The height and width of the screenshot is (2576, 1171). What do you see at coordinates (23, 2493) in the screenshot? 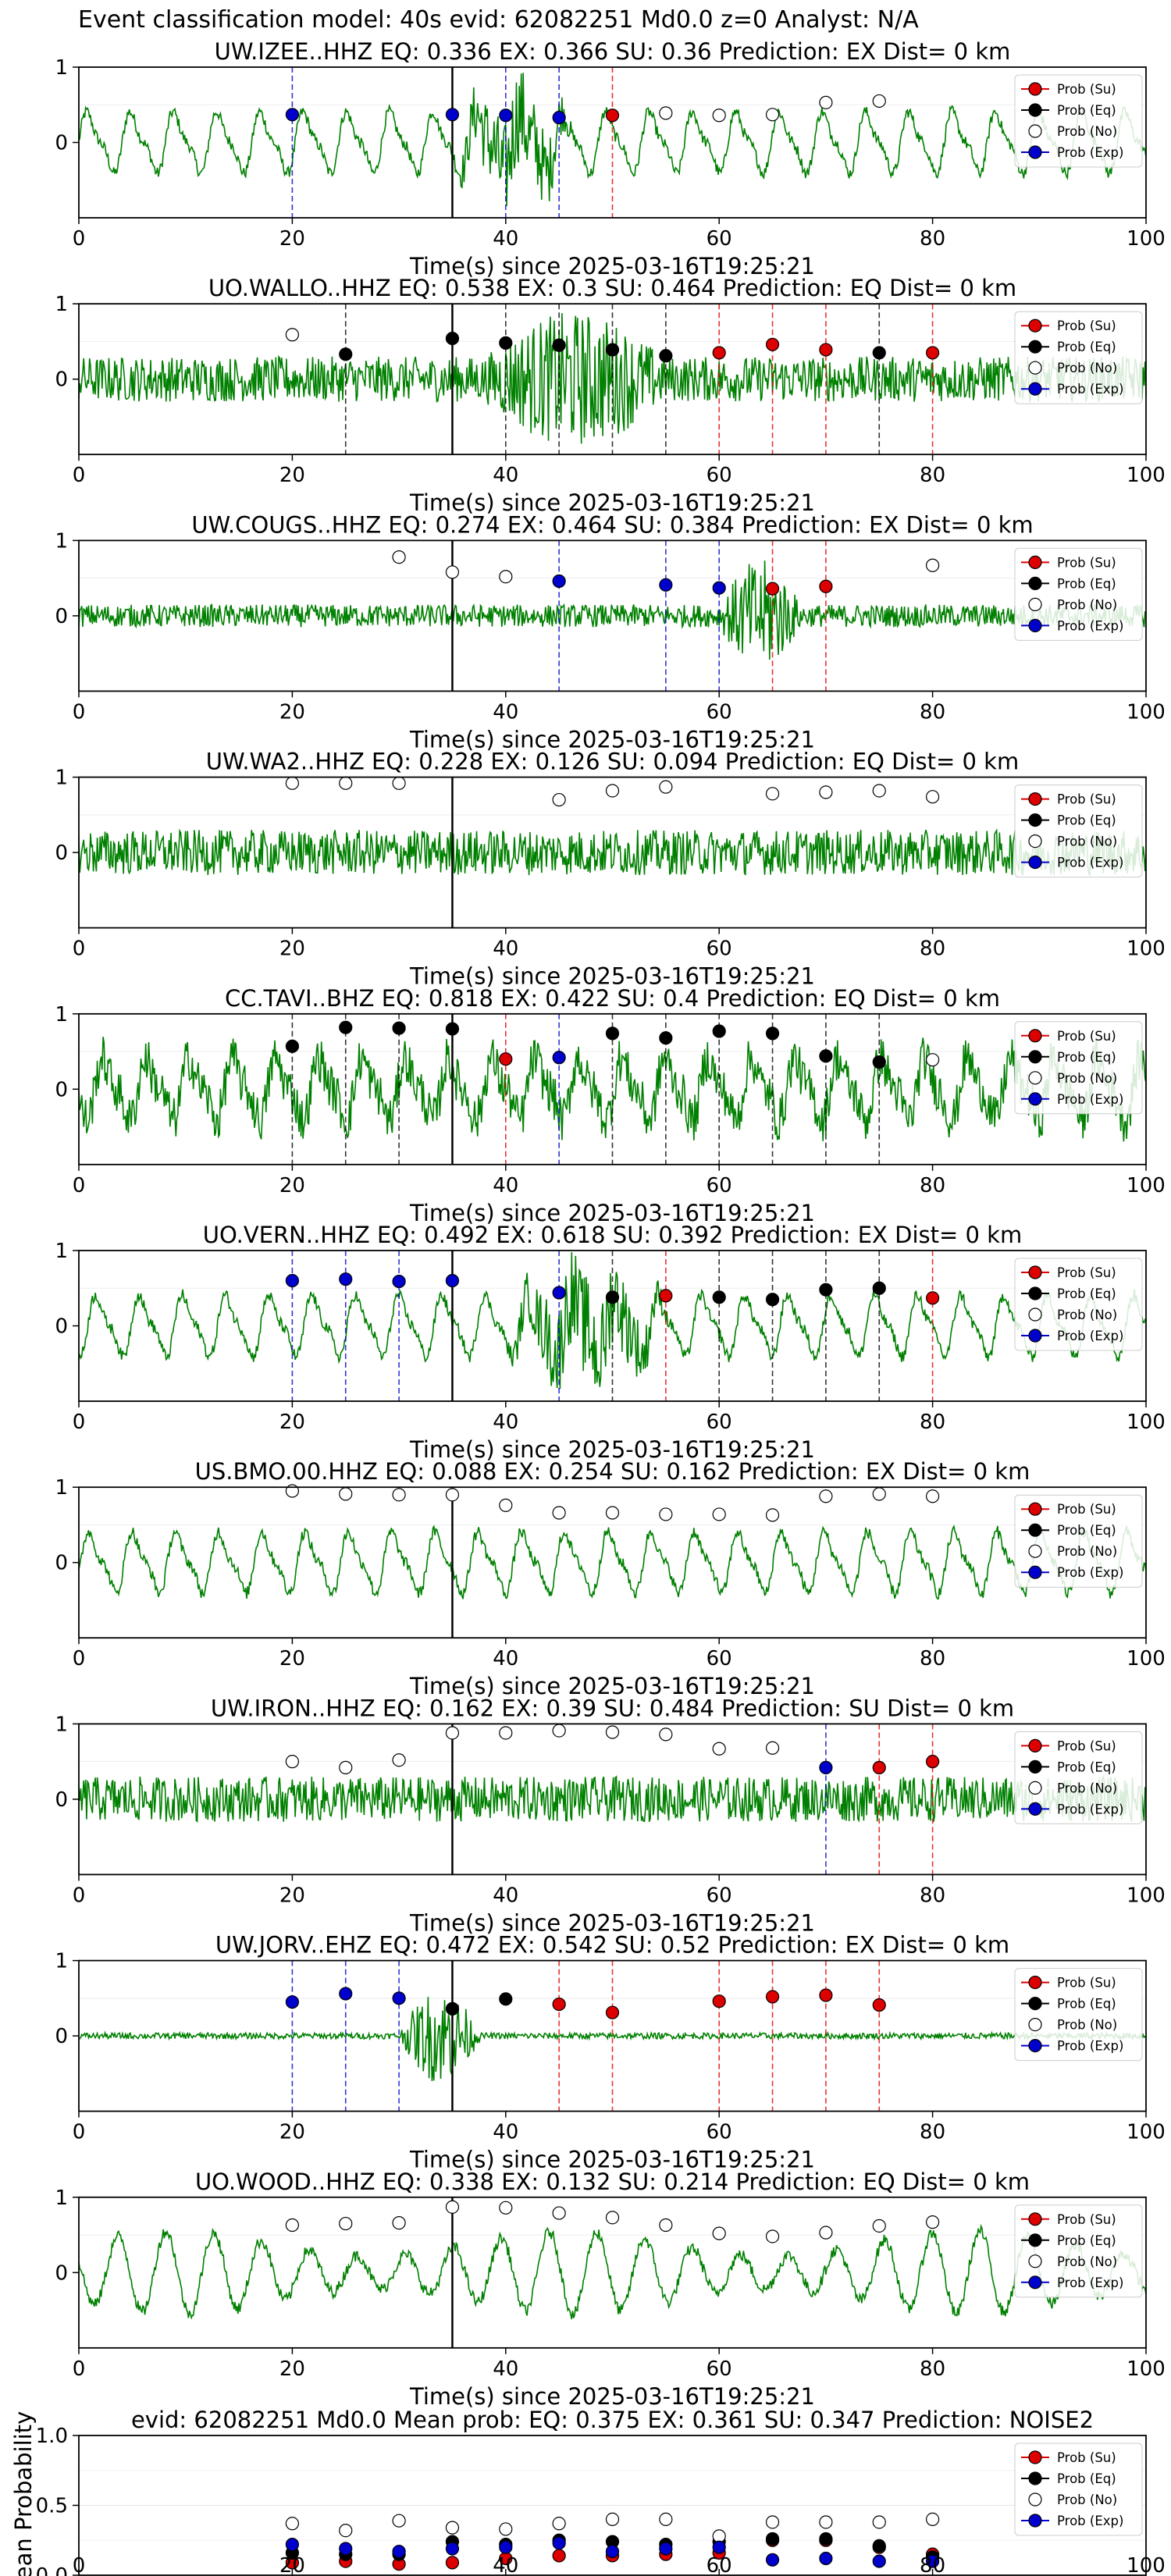
I see `y-axis-label: Mean Probability` at bounding box center [23, 2493].